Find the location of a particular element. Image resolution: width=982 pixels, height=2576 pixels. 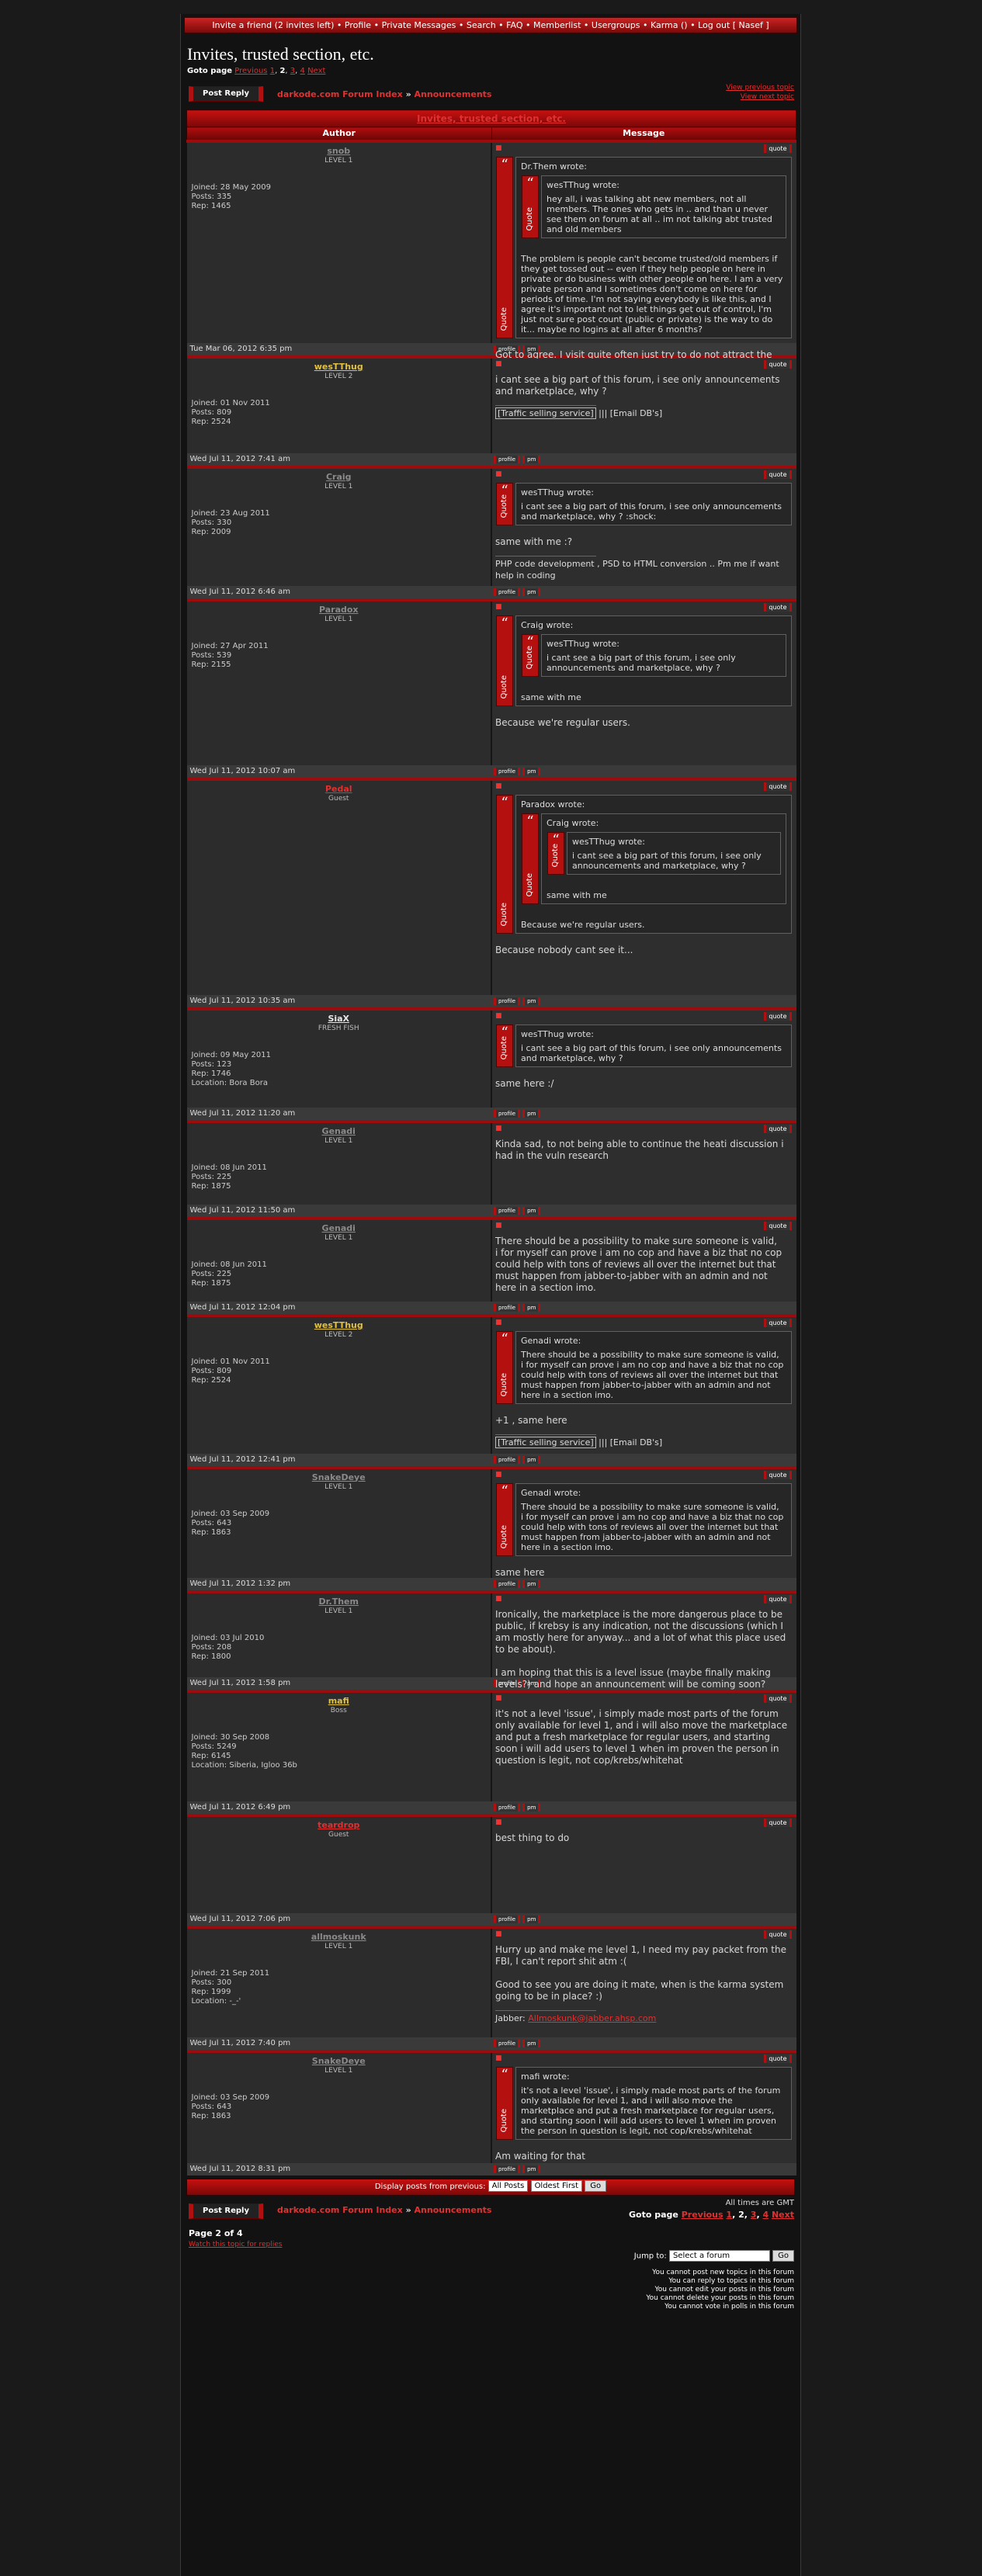

view-next-topic-link: View next topic is located at coordinates (767, 97).